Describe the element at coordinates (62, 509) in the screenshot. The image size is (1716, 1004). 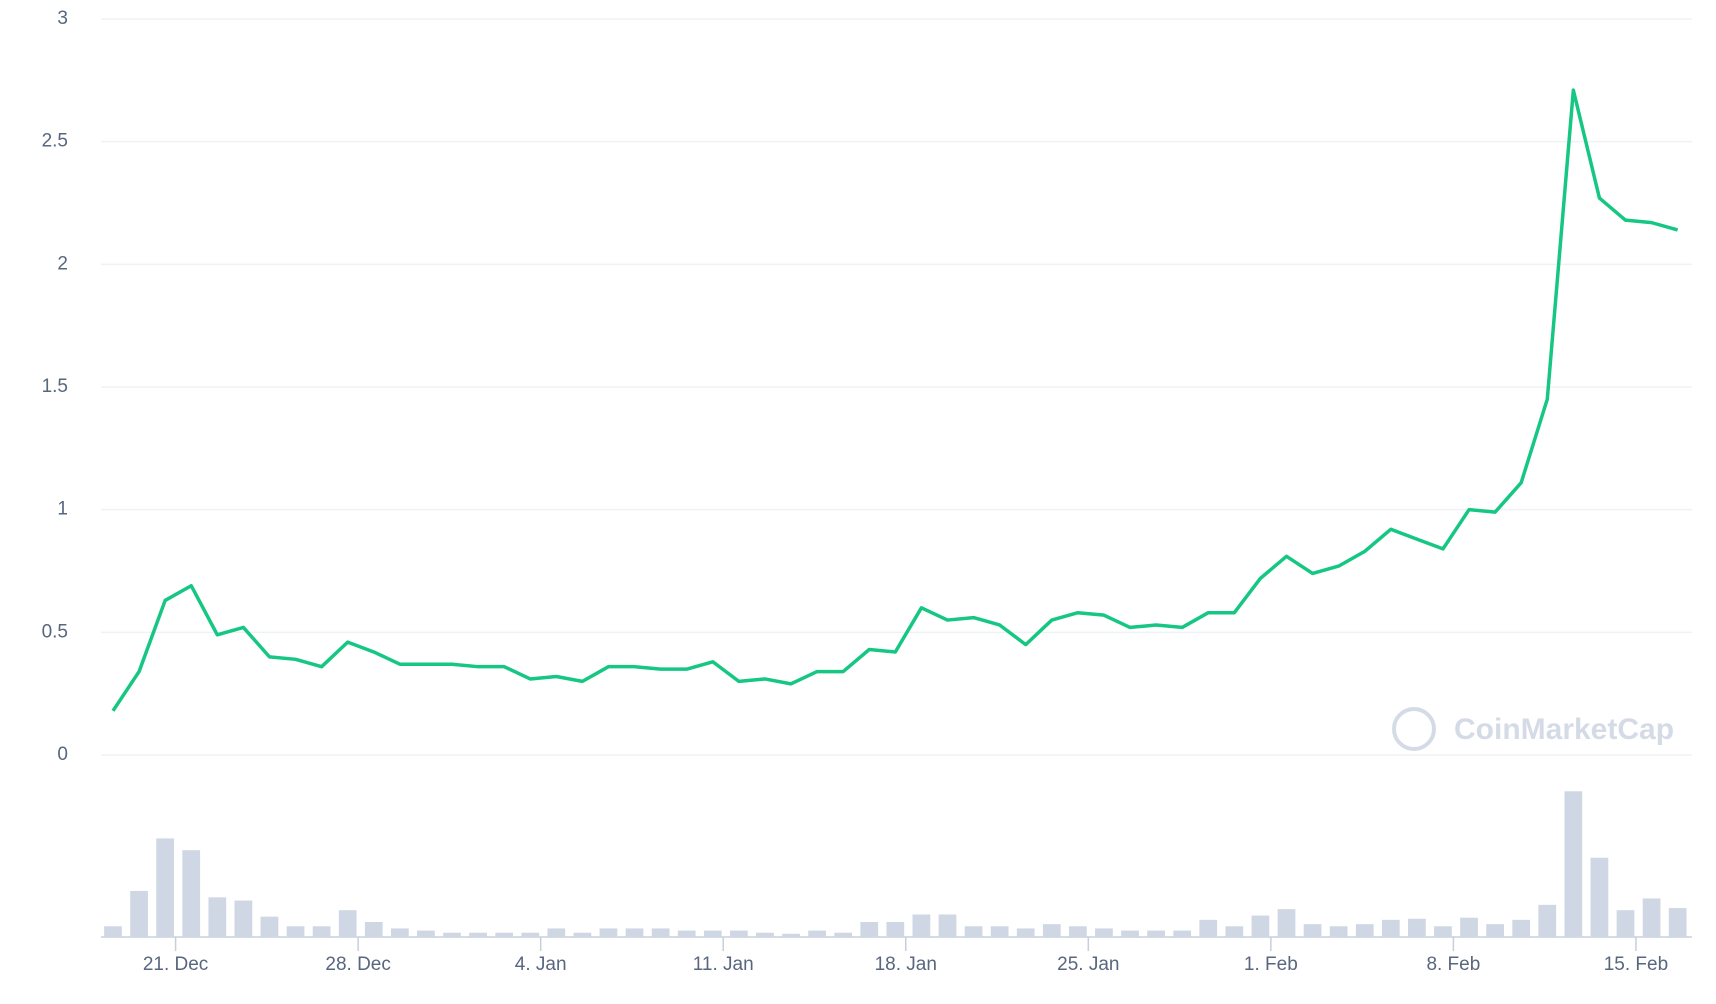
I see `y-tick-label: 1` at that location.